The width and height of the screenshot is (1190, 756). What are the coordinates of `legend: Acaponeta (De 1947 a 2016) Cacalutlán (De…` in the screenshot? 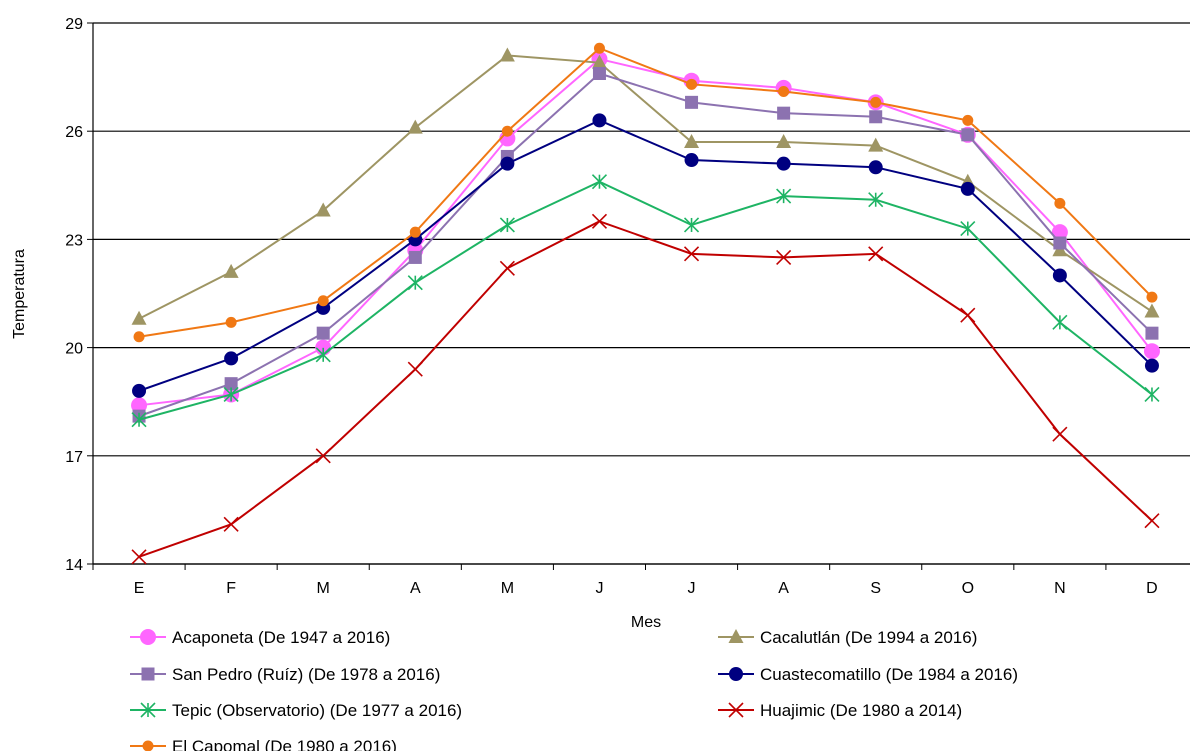 It's located at (574, 692).